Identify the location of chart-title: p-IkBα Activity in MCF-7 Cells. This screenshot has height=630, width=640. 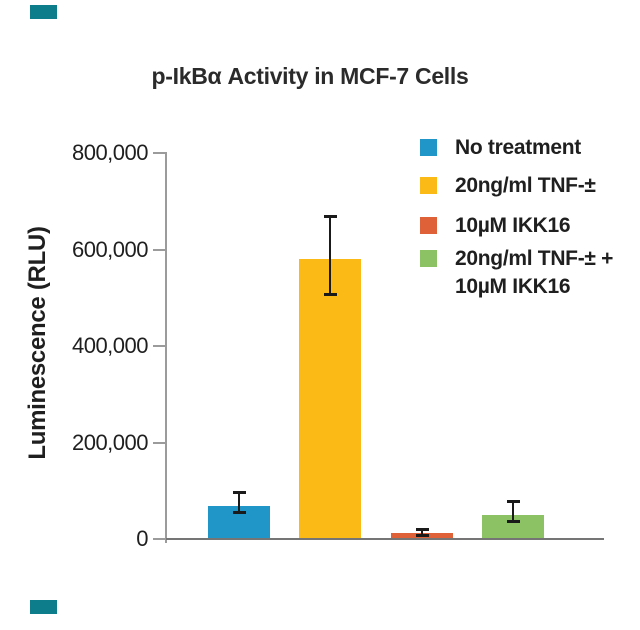
(310, 76).